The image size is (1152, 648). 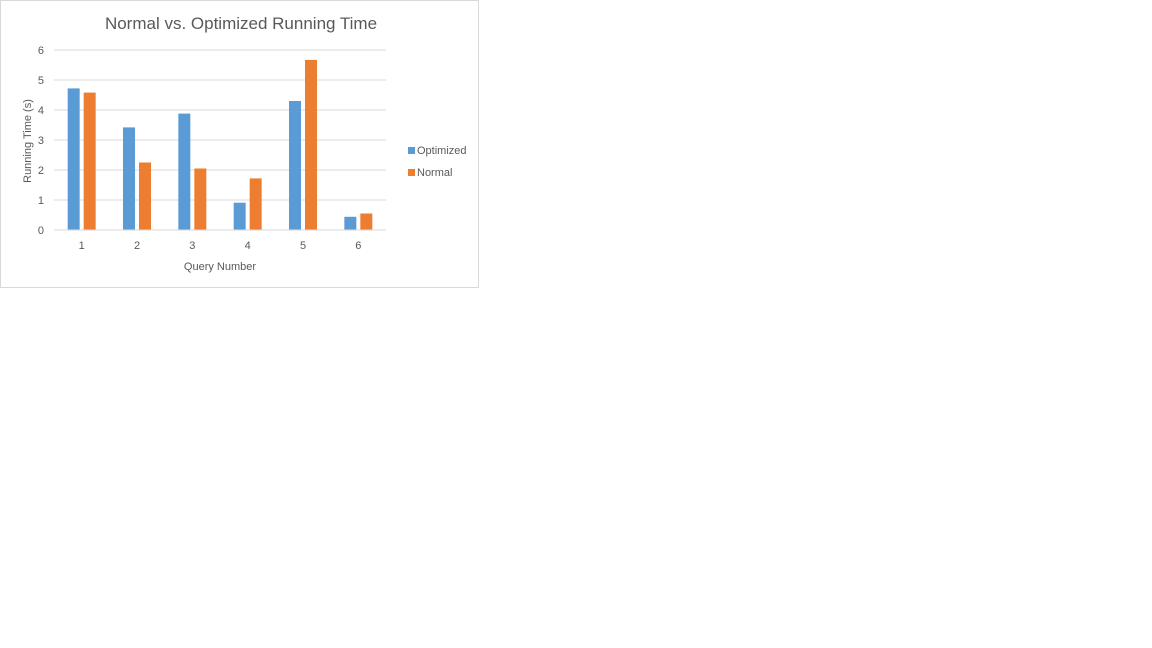 What do you see at coordinates (303, 246) in the screenshot?
I see `x-tick-label: 5` at bounding box center [303, 246].